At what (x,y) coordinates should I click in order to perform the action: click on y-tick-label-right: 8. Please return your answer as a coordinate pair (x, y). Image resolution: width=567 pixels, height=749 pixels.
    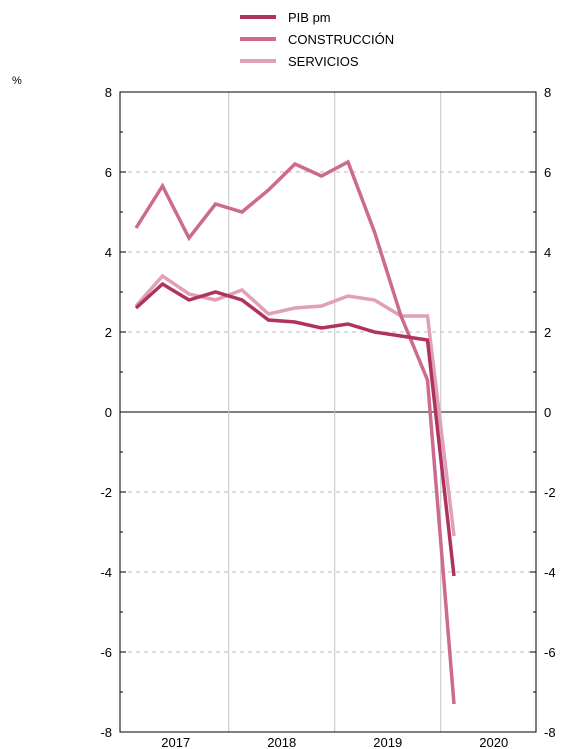
    Looking at the image, I should click on (547, 92).